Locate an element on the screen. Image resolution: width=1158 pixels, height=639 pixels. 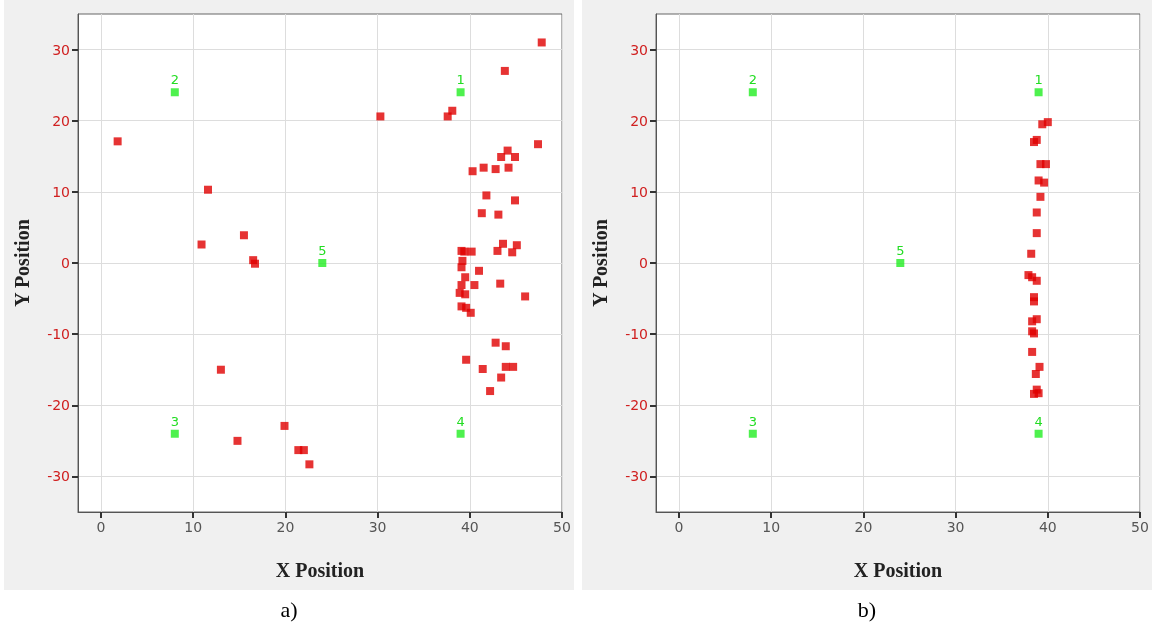
text: b) is located at coordinates (867, 610).